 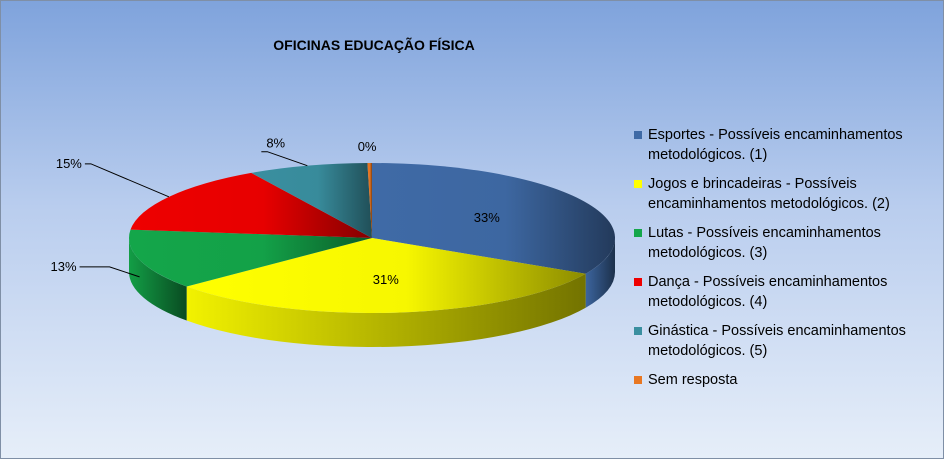 I want to click on data-label-2: 13%, so click(x=64, y=266).